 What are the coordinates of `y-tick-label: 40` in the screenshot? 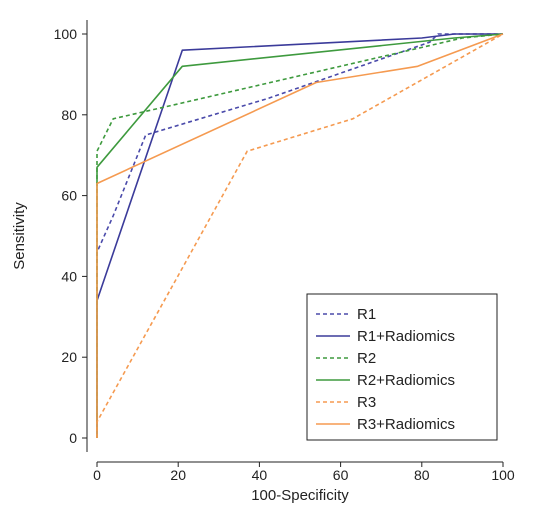 It's located at (69, 276).